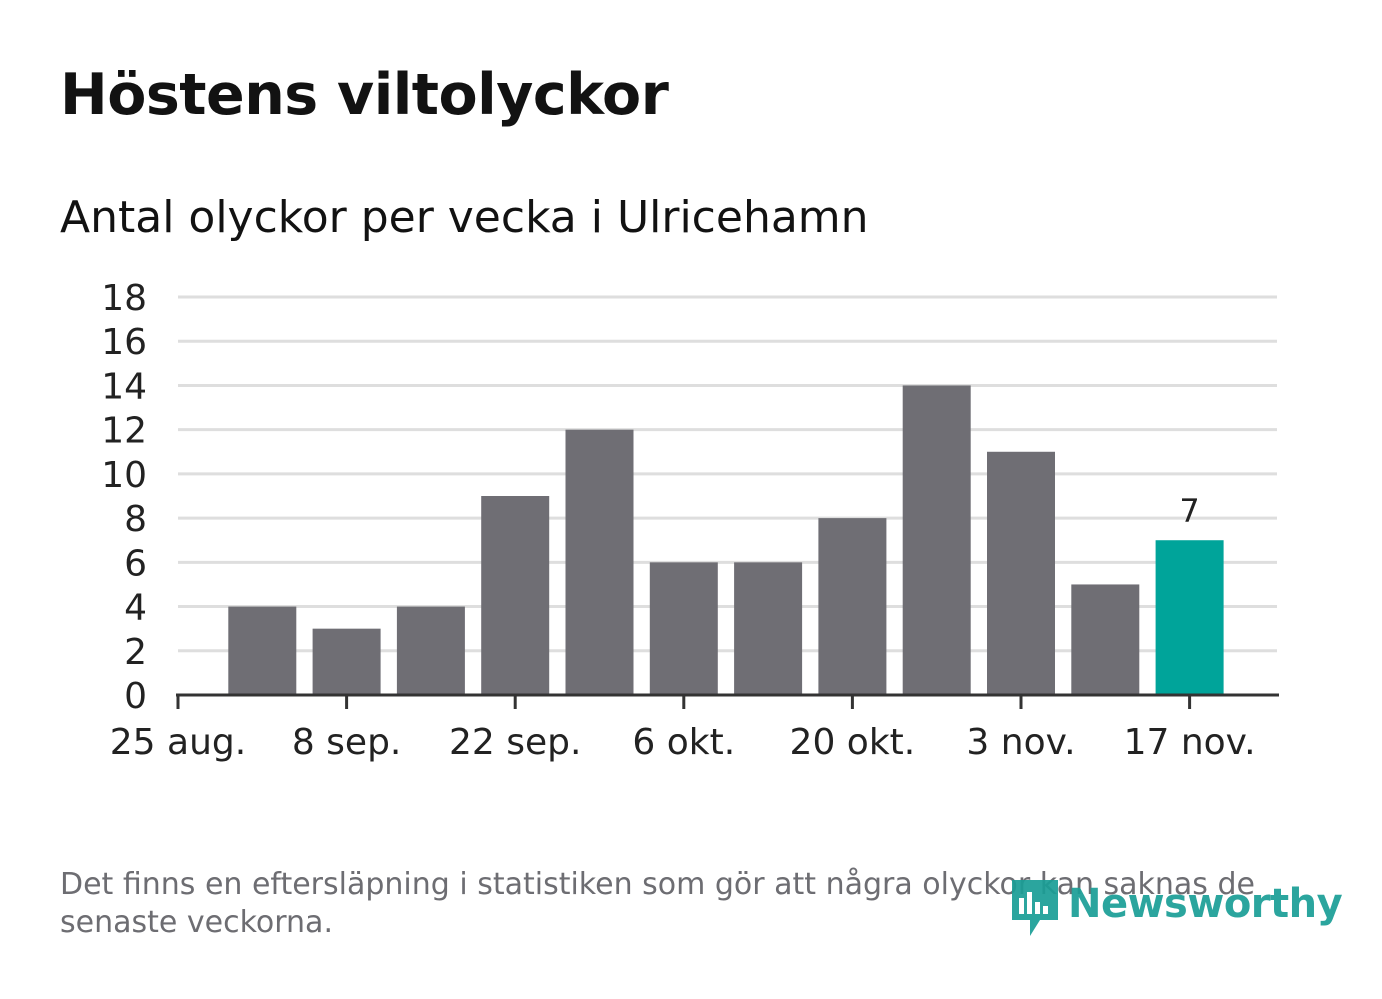 The width and height of the screenshot is (1382, 999). Describe the element at coordinates (135, 696) in the screenshot. I see `y-tick-label-0: 0` at that location.